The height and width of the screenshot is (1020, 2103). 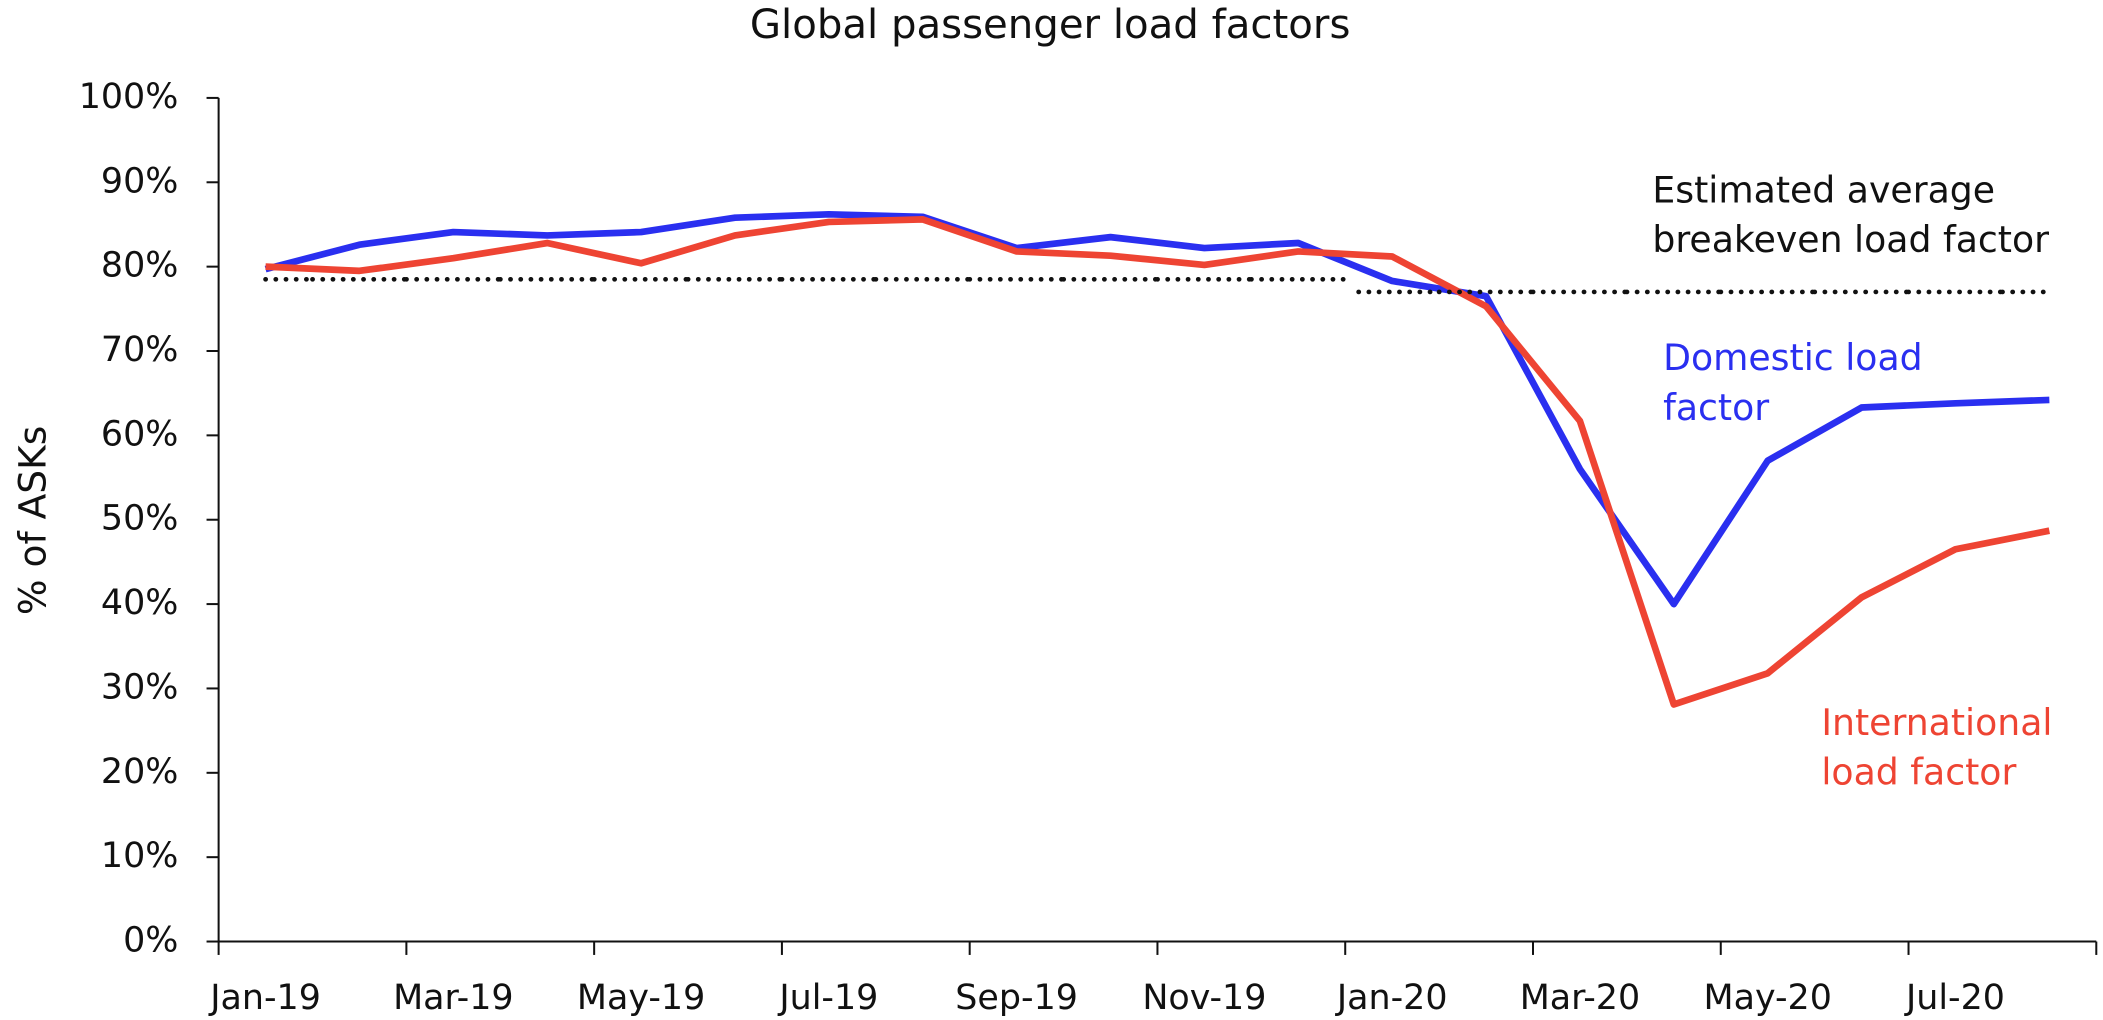 I want to click on international-note: International load factor, so click(x=1937, y=748).